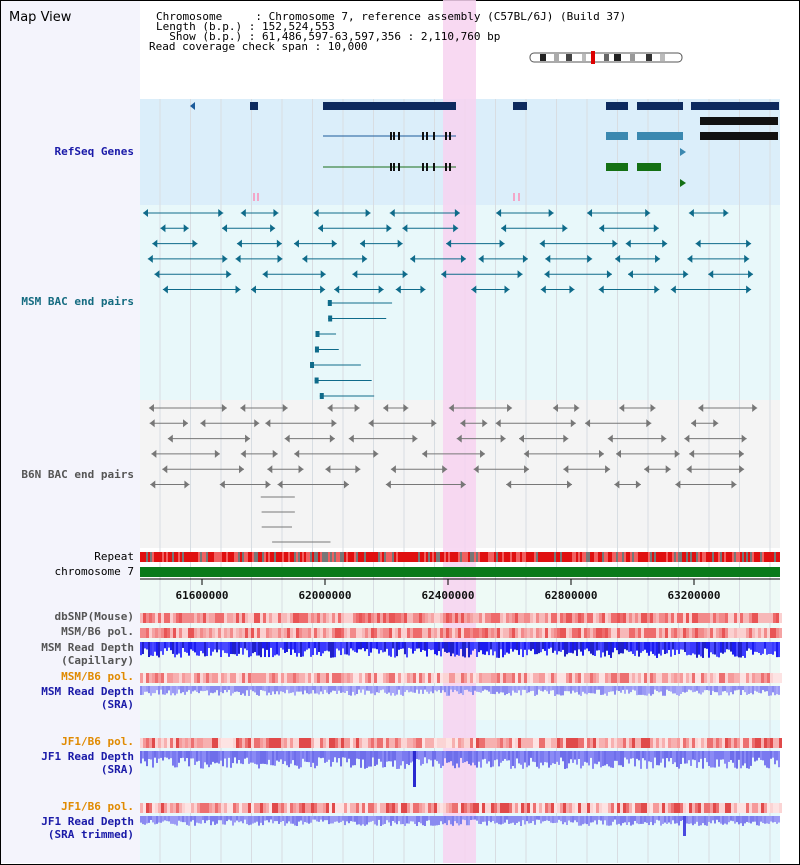 The height and width of the screenshot is (865, 800). What do you see at coordinates (87, 821) in the screenshot?
I see `jf1-read-depth-trim-label: JF1 Read Depth` at bounding box center [87, 821].